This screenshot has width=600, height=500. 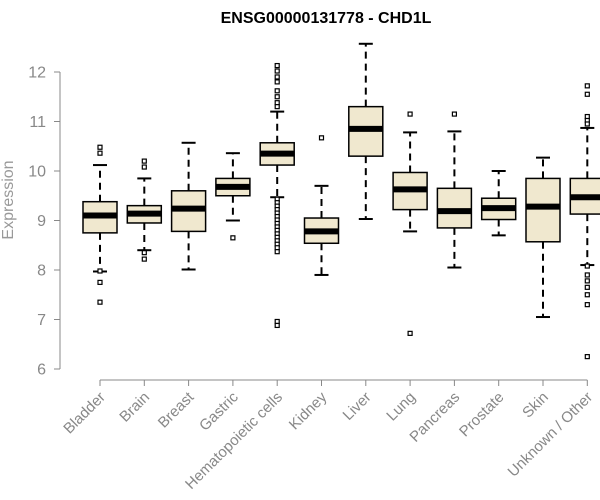 What do you see at coordinates (551, 435) in the screenshot?
I see `x-tick-label: Unknown / Other` at bounding box center [551, 435].